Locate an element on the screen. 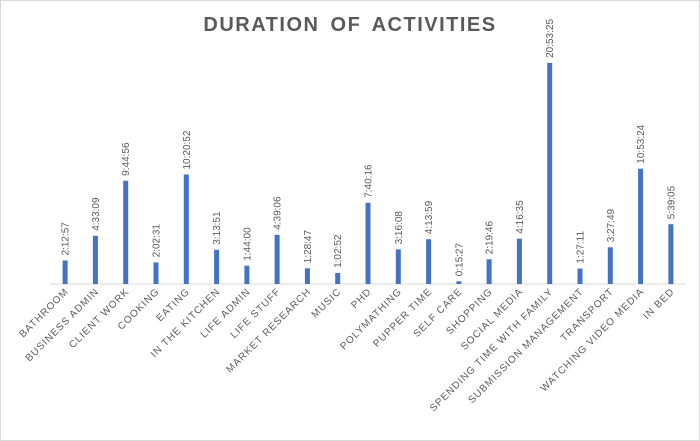 The height and width of the screenshot is (441, 700). data-label: 3:16:08 is located at coordinates (399, 228).